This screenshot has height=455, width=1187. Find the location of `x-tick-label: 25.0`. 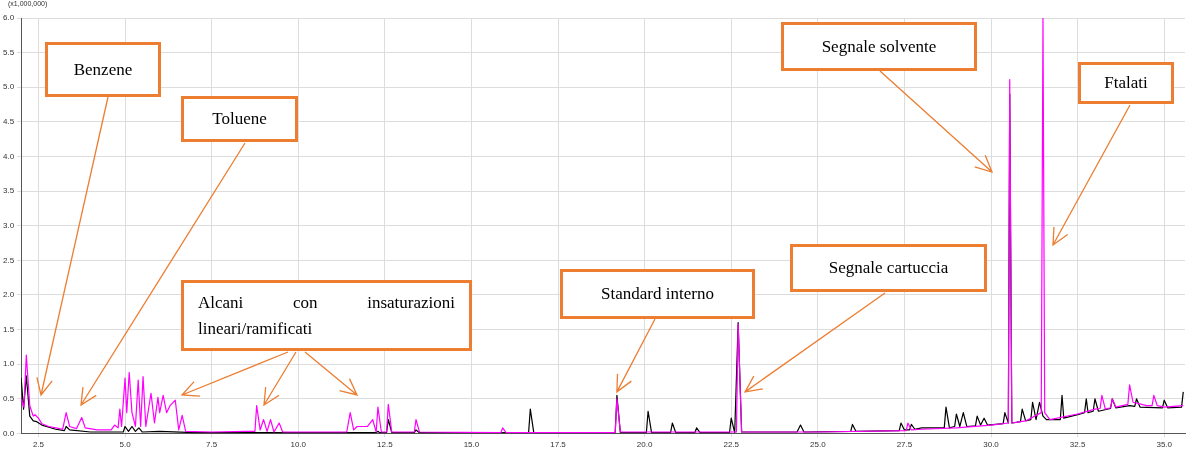

x-tick-label: 25.0 is located at coordinates (818, 445).